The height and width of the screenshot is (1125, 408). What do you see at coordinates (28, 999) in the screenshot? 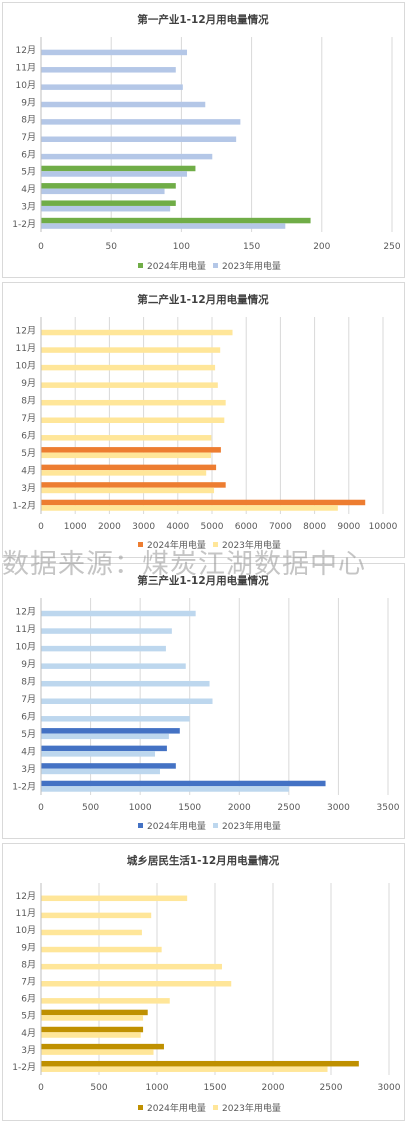
I see `y-tick-label: 6月` at bounding box center [28, 999].